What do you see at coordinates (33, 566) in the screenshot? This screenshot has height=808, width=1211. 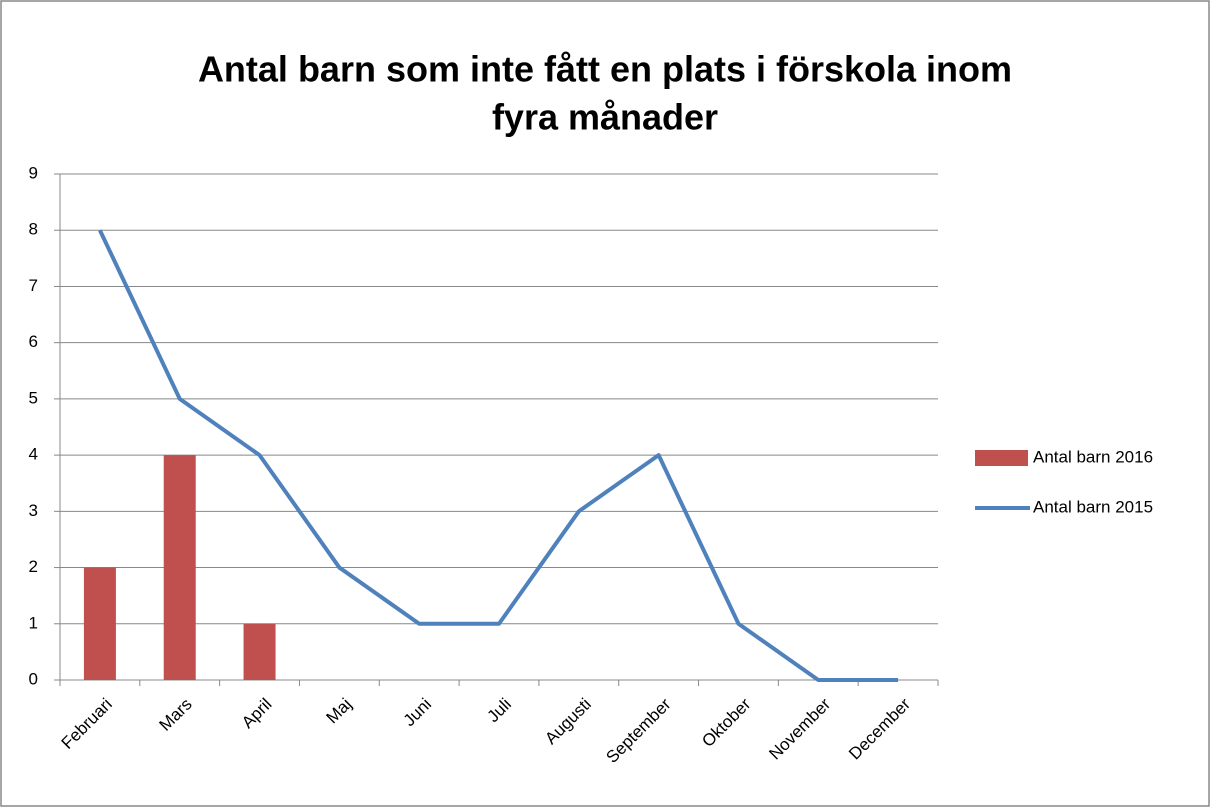 I see `y-tick-label: 2` at bounding box center [33, 566].